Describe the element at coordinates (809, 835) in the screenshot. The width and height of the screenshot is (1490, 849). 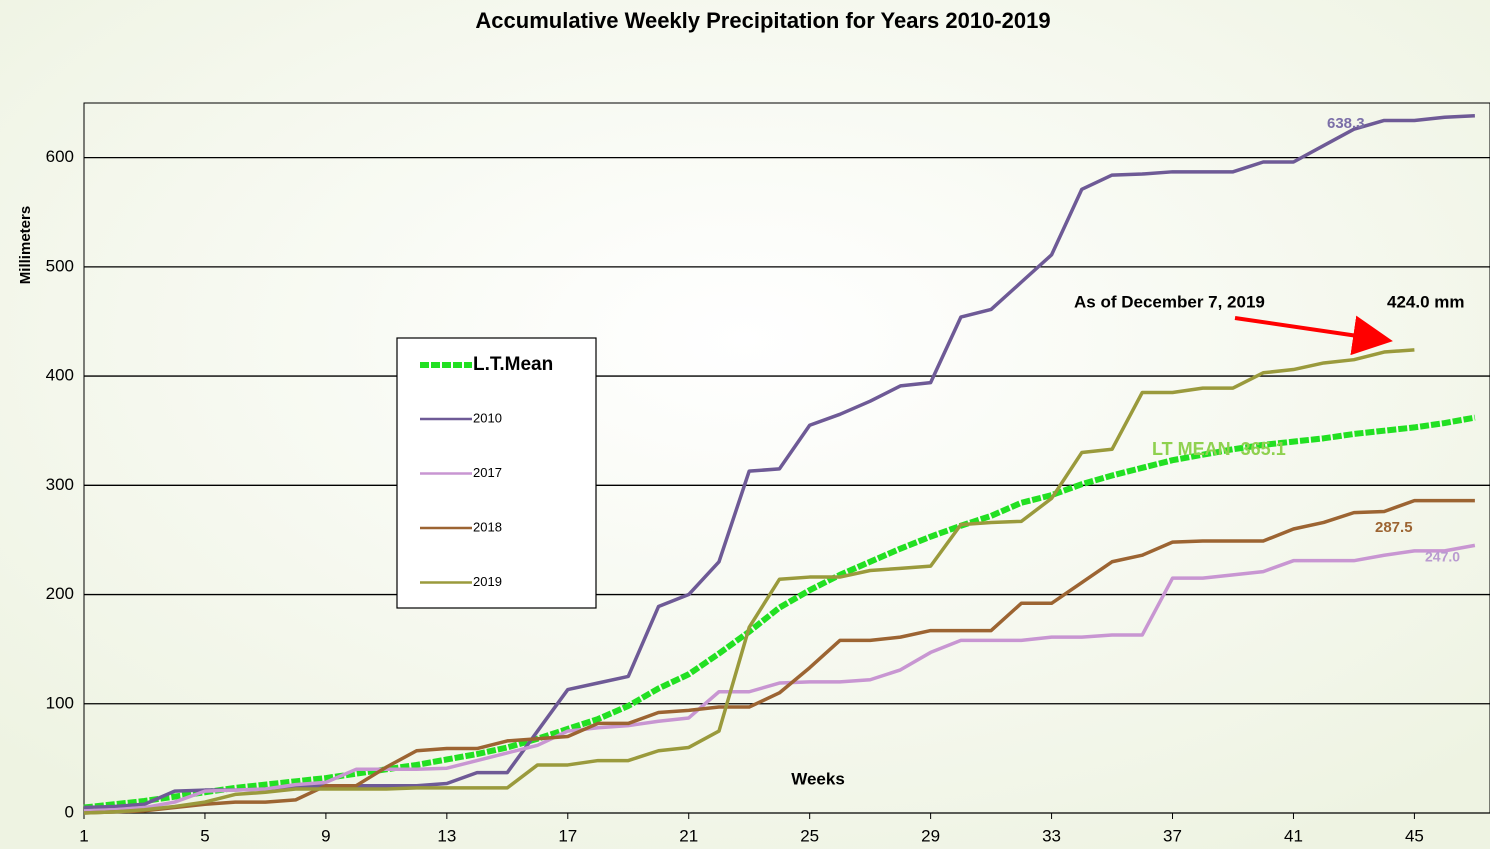
I see `x-tick-label: 25` at that location.